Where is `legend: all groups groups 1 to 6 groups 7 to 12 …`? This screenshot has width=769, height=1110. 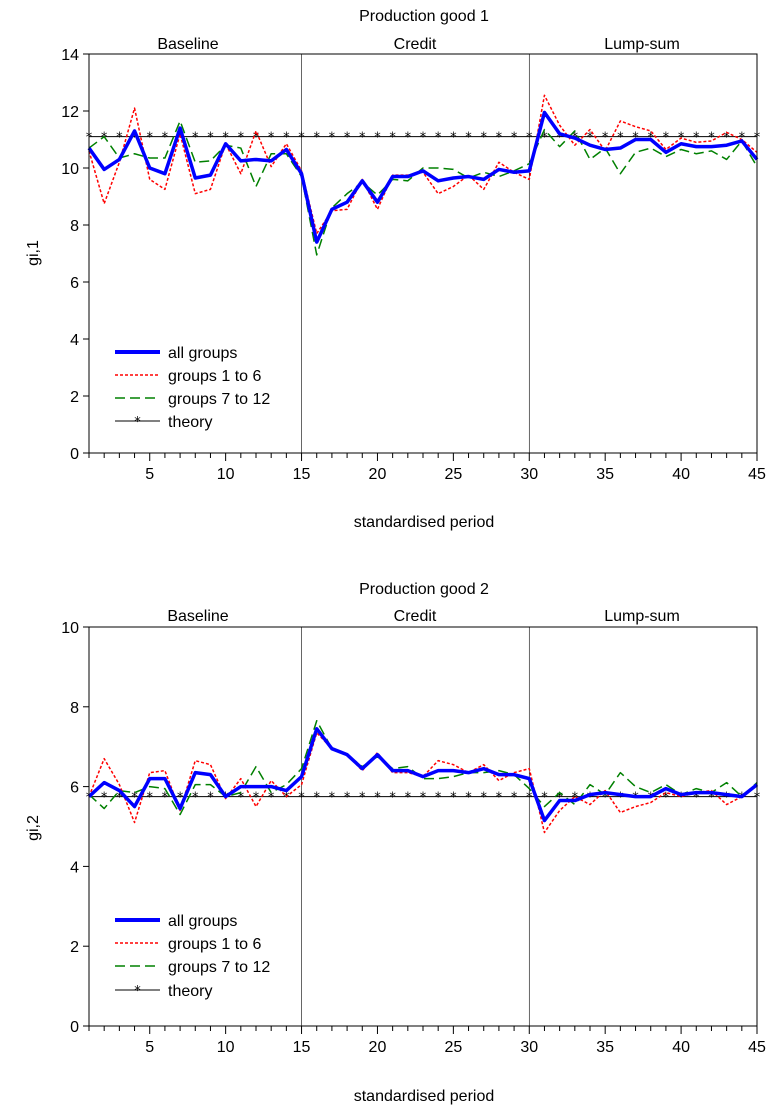
legend: all groups groups 1 to 6 groups 7 to 12 … is located at coordinates (192, 388).